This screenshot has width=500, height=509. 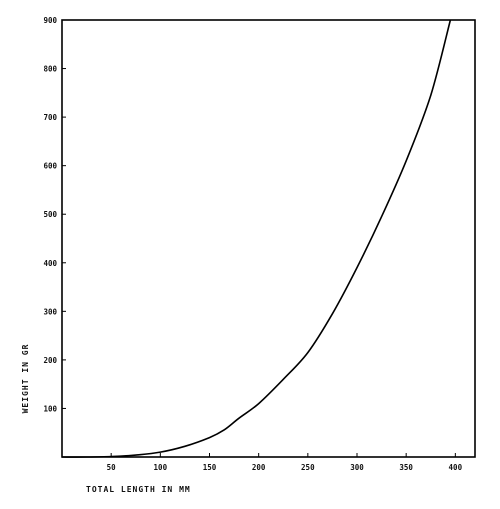 What do you see at coordinates (50, 20) in the screenshot?
I see `y-tick-label: 900` at bounding box center [50, 20].